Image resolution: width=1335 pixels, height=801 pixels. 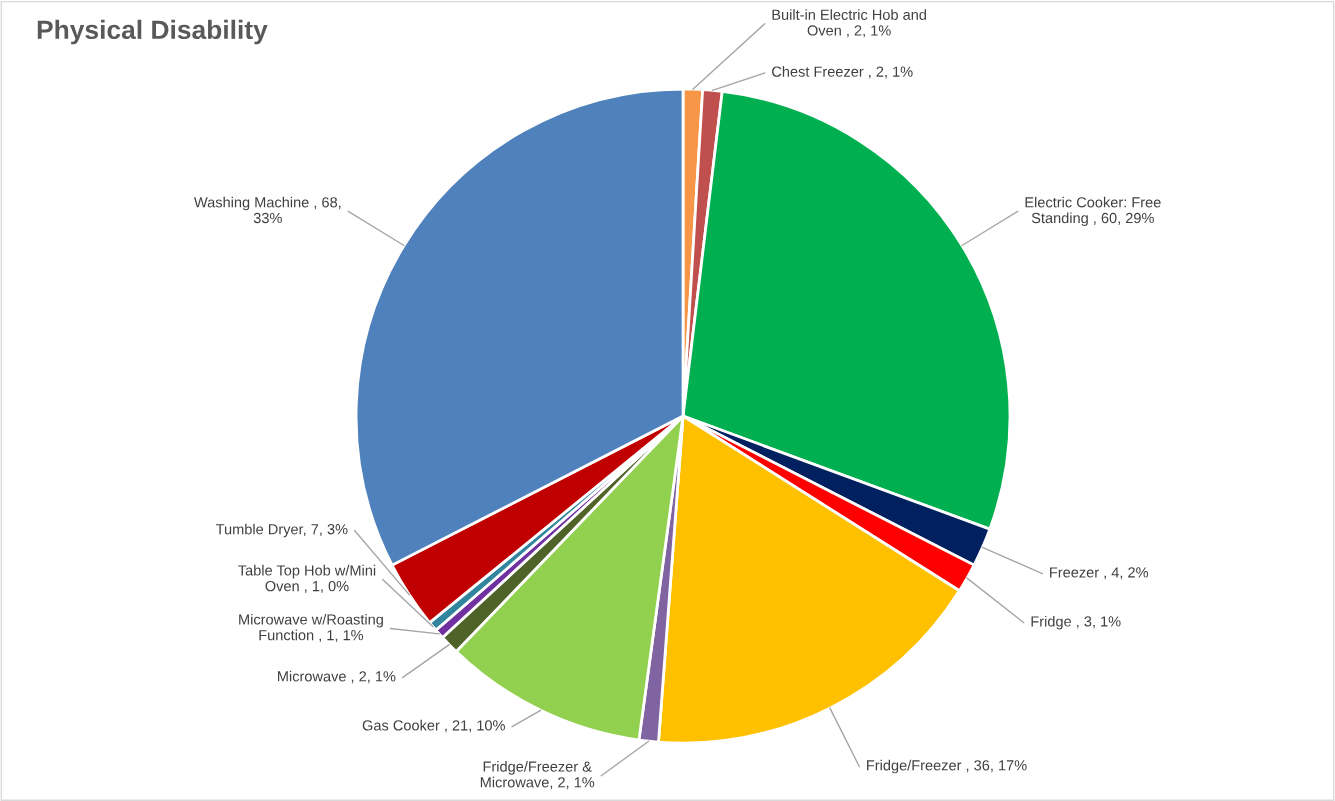 I want to click on slice-label: Microwave w/Roasting Function , 1, 1%, so click(x=311, y=628).